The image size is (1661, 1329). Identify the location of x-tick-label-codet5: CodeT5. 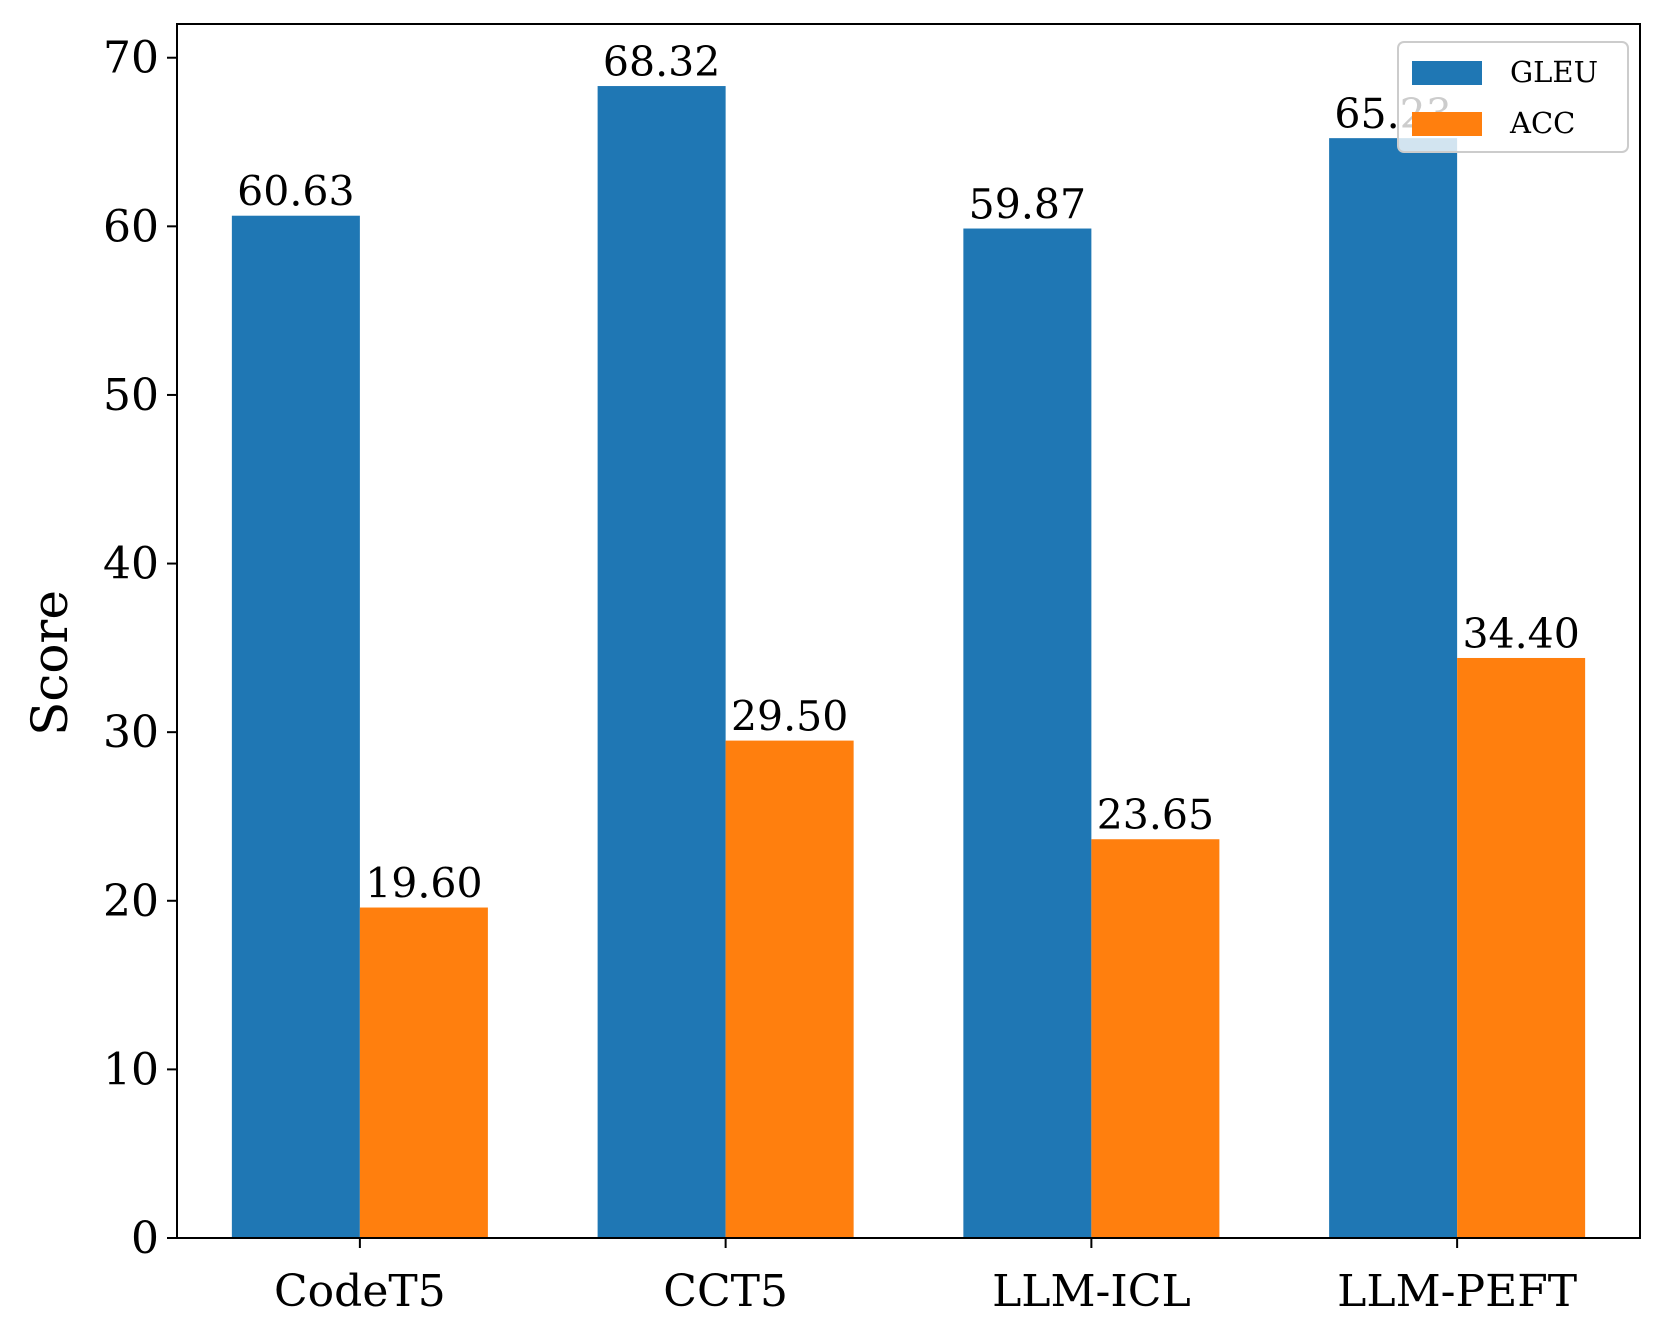
(360, 1291).